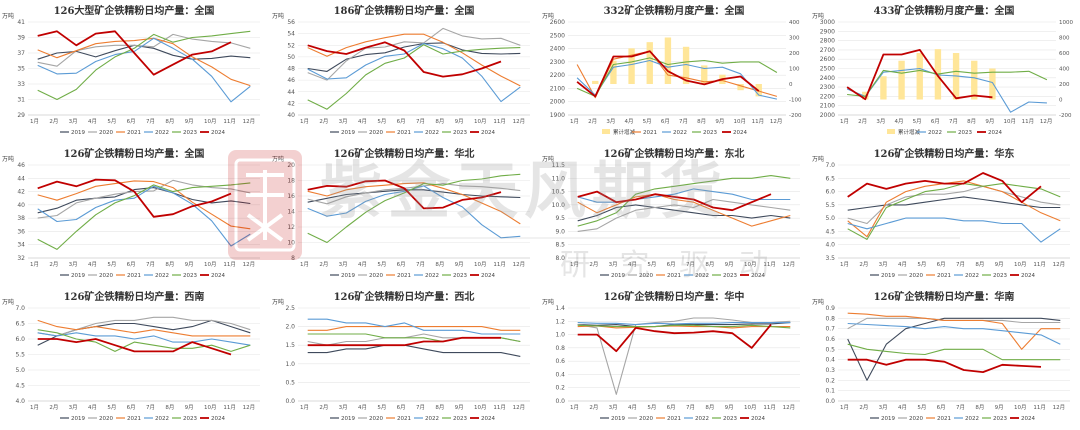  Describe the element at coordinates (291, 227) in the screenshot. I see `y-tick-label: 12` at that location.